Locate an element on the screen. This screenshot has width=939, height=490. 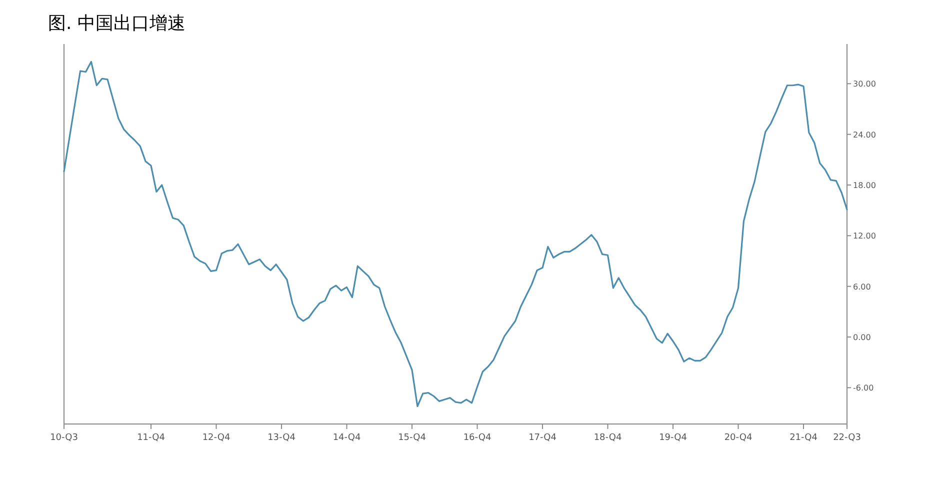
y-tick-label: 0.00 is located at coordinates (862, 337).